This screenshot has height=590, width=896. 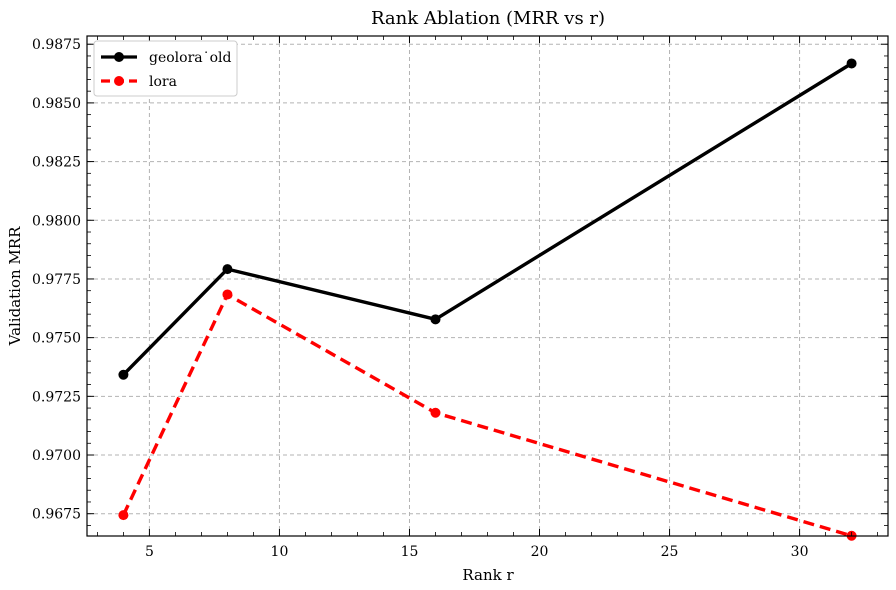 I want to click on legend-label-geolora: geolora˙old, so click(x=190, y=58).